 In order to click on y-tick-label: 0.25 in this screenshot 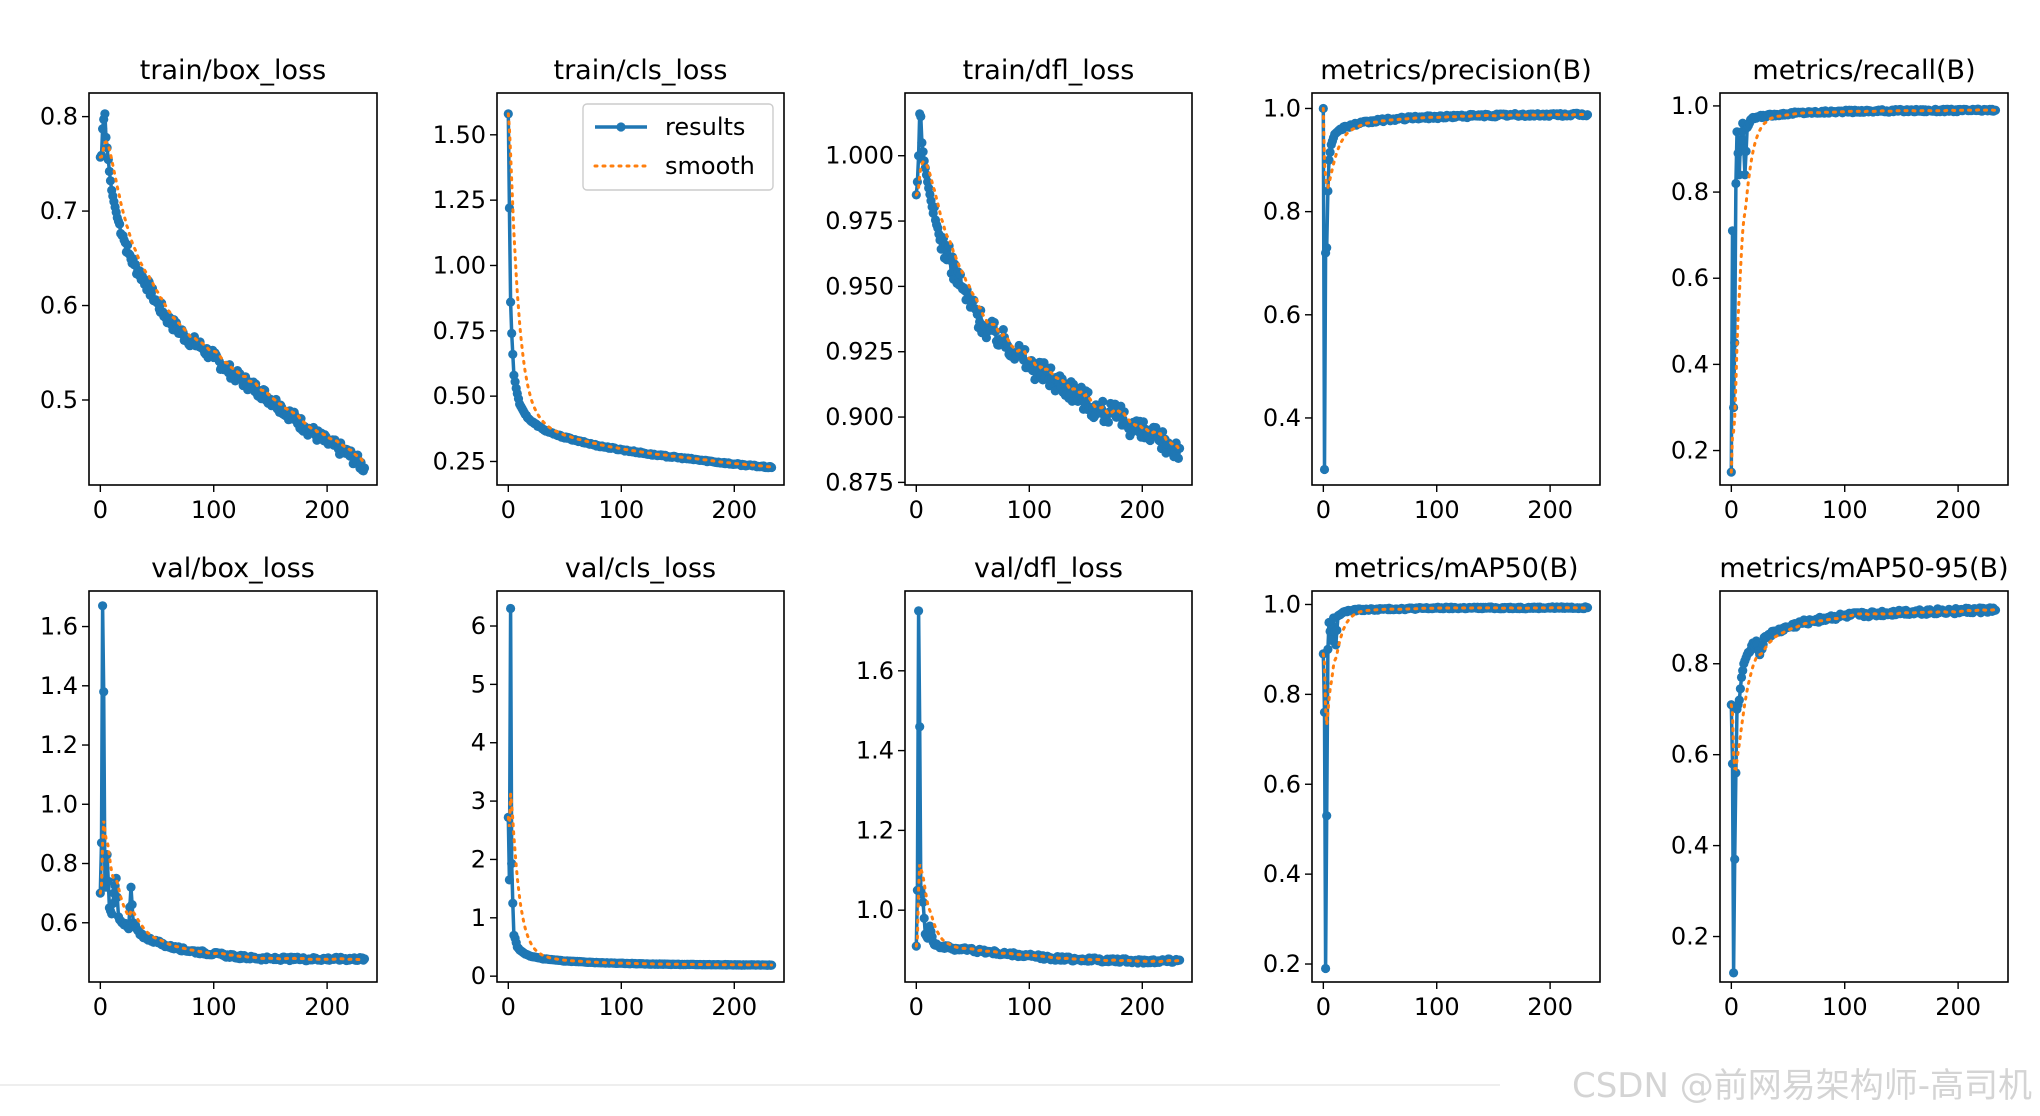, I will do `click(459, 461)`.